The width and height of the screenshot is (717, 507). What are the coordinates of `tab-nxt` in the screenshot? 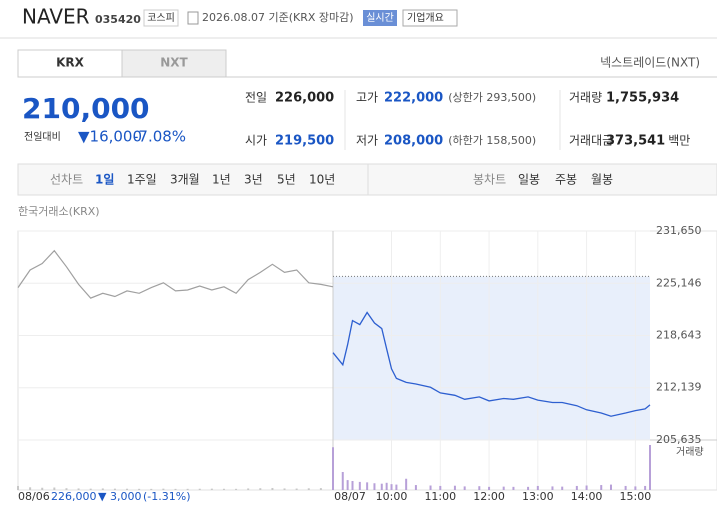 It's located at (174, 63).